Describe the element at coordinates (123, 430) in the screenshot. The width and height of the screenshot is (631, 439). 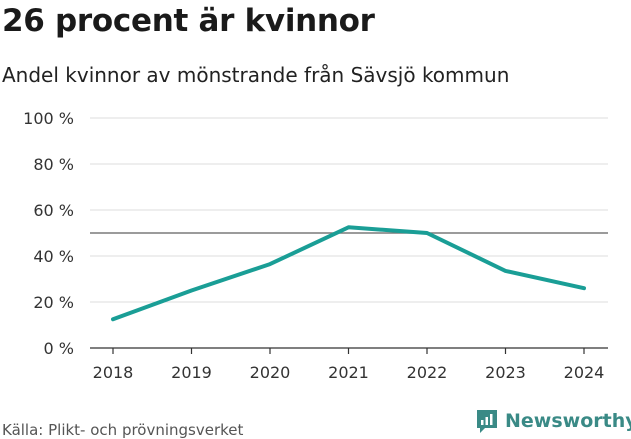
I see `source-note: Källa: Plikt- och prövningsverket` at that location.